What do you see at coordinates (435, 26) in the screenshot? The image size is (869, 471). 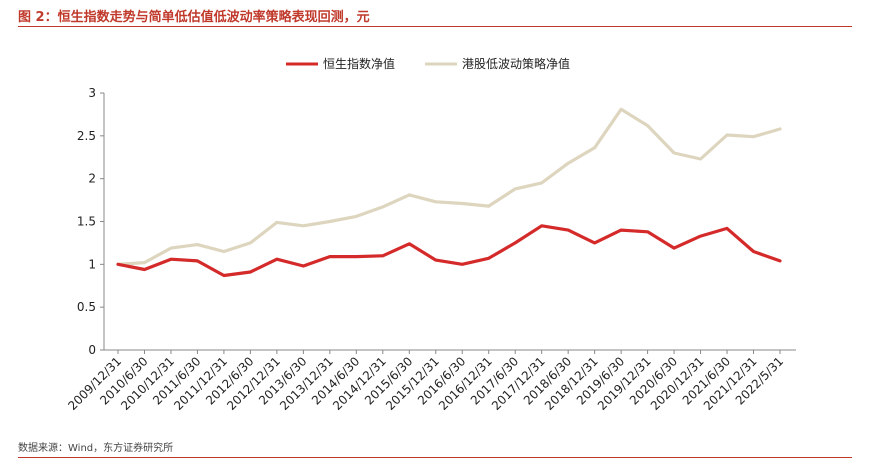 I see `title-divider` at bounding box center [435, 26].